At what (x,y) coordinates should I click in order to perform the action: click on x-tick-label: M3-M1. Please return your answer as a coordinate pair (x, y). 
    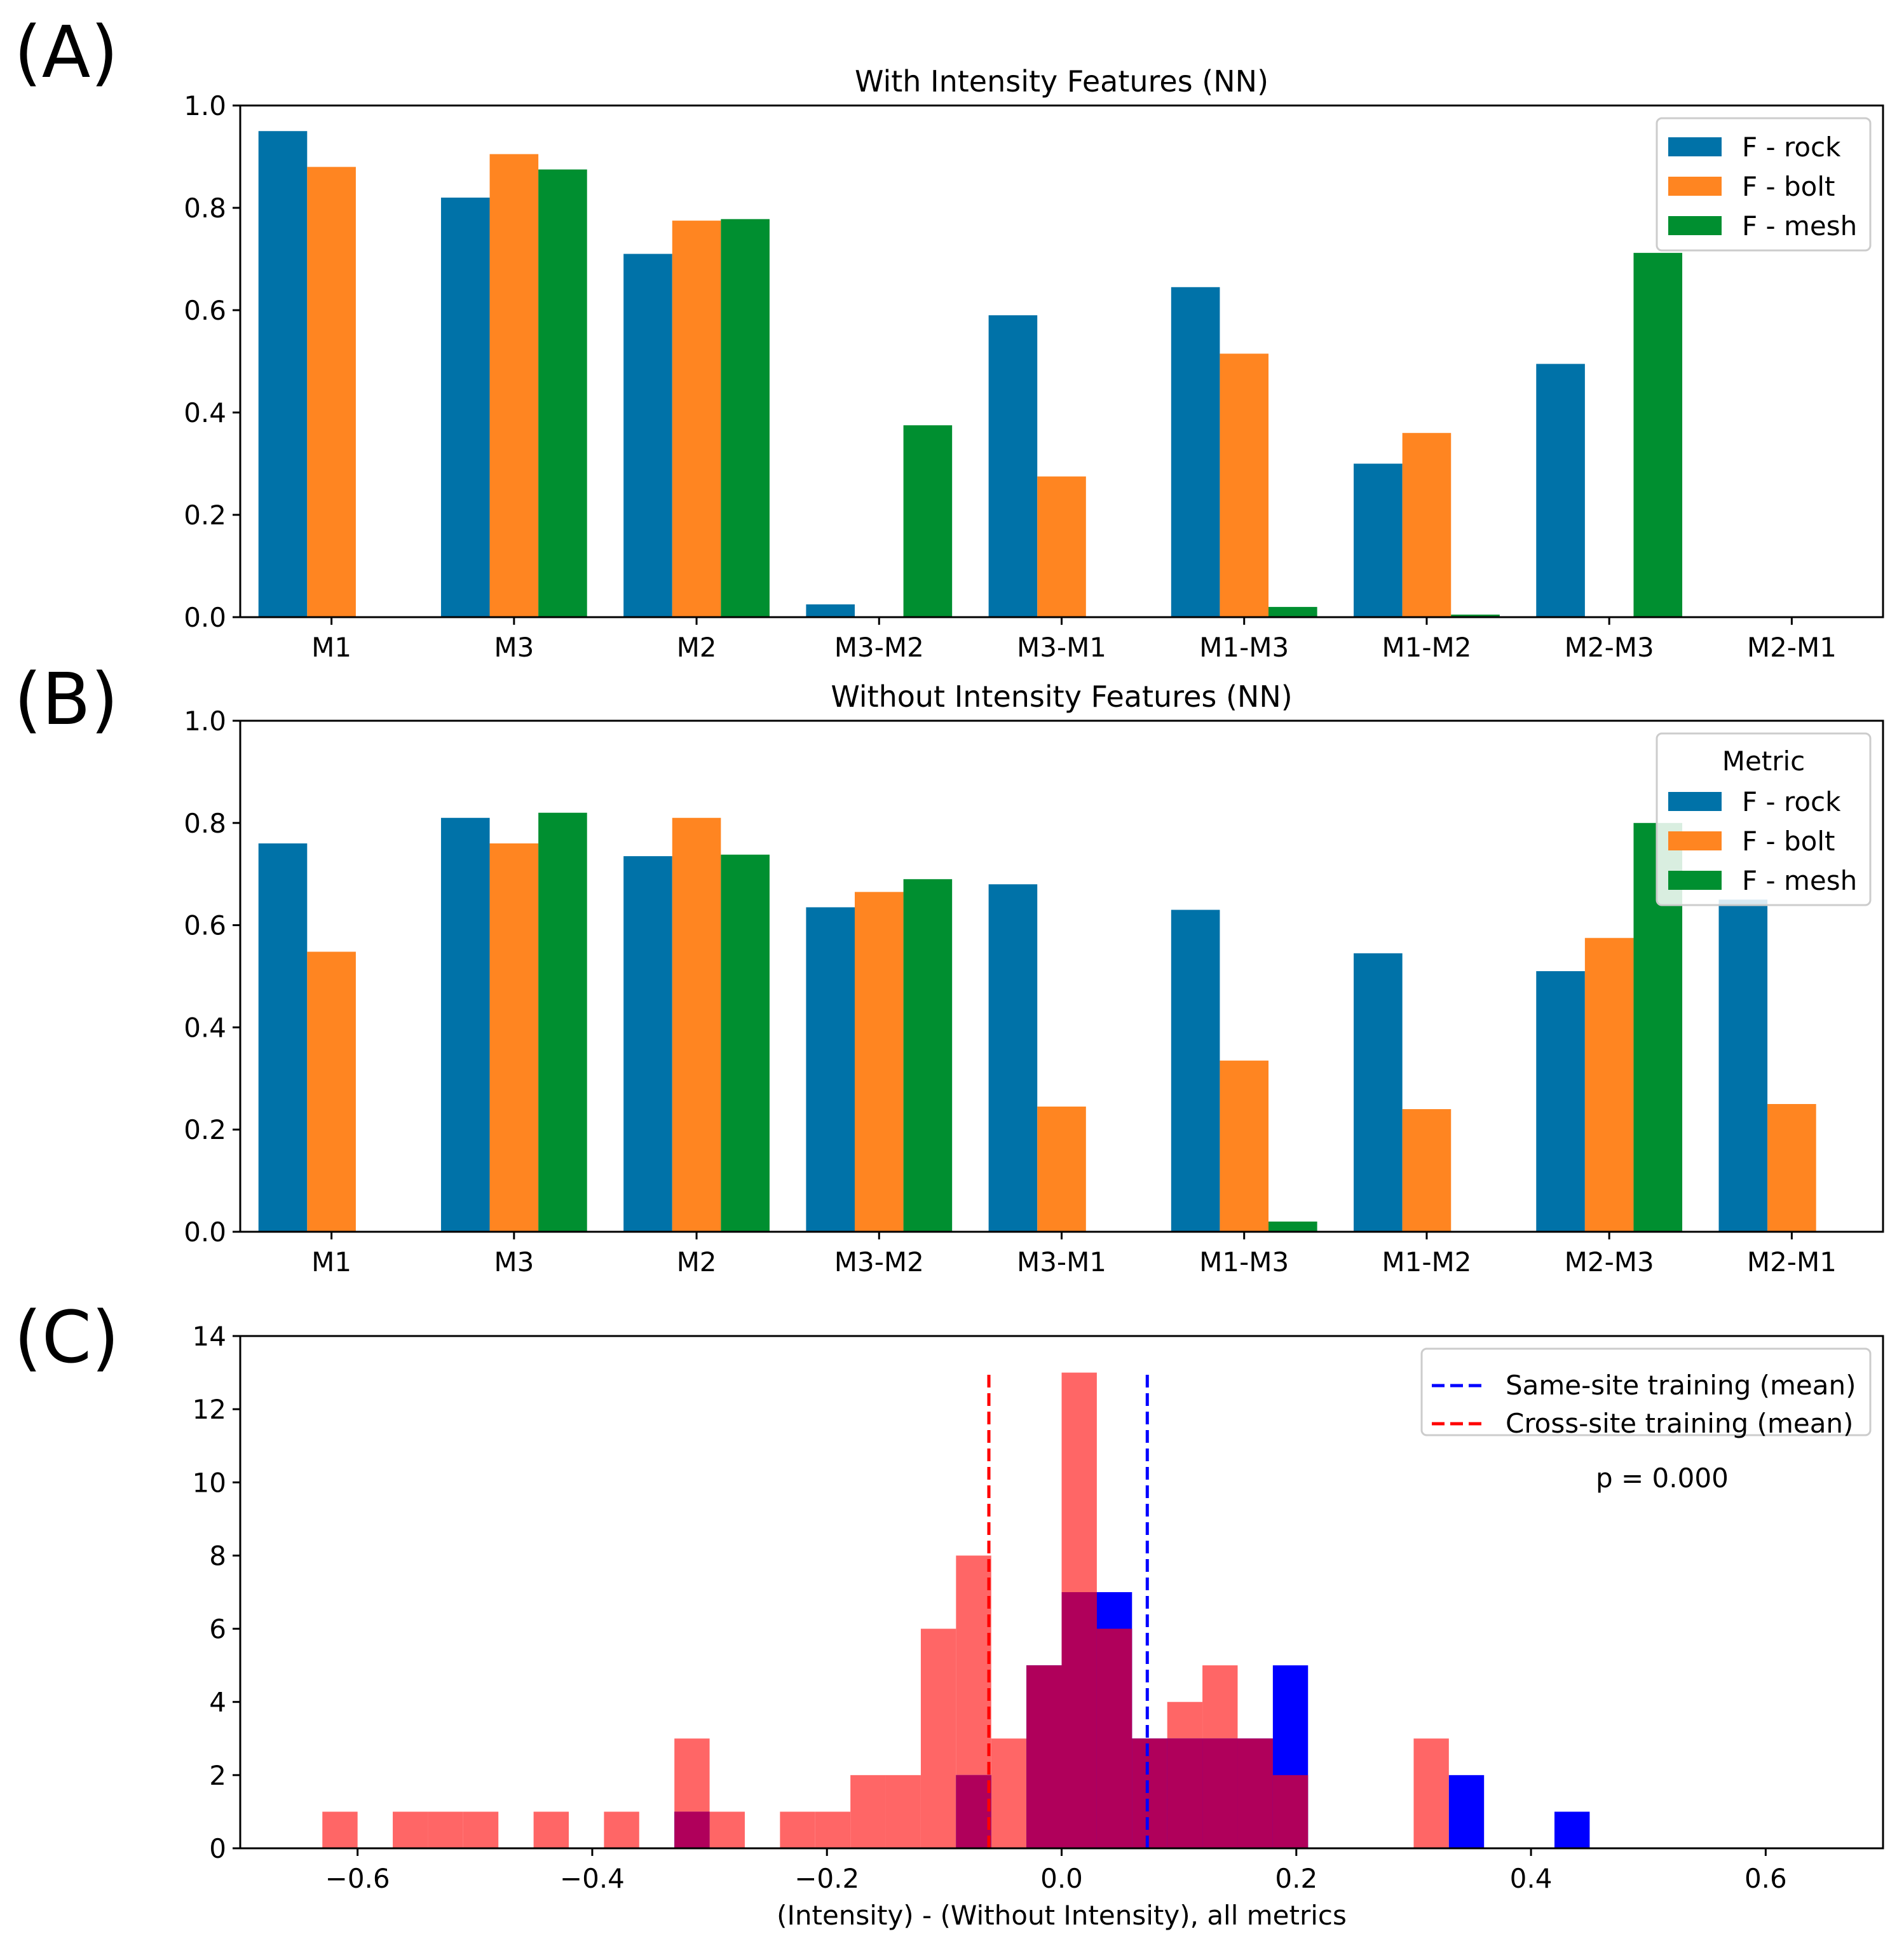
    Looking at the image, I should click on (1061, 1262).